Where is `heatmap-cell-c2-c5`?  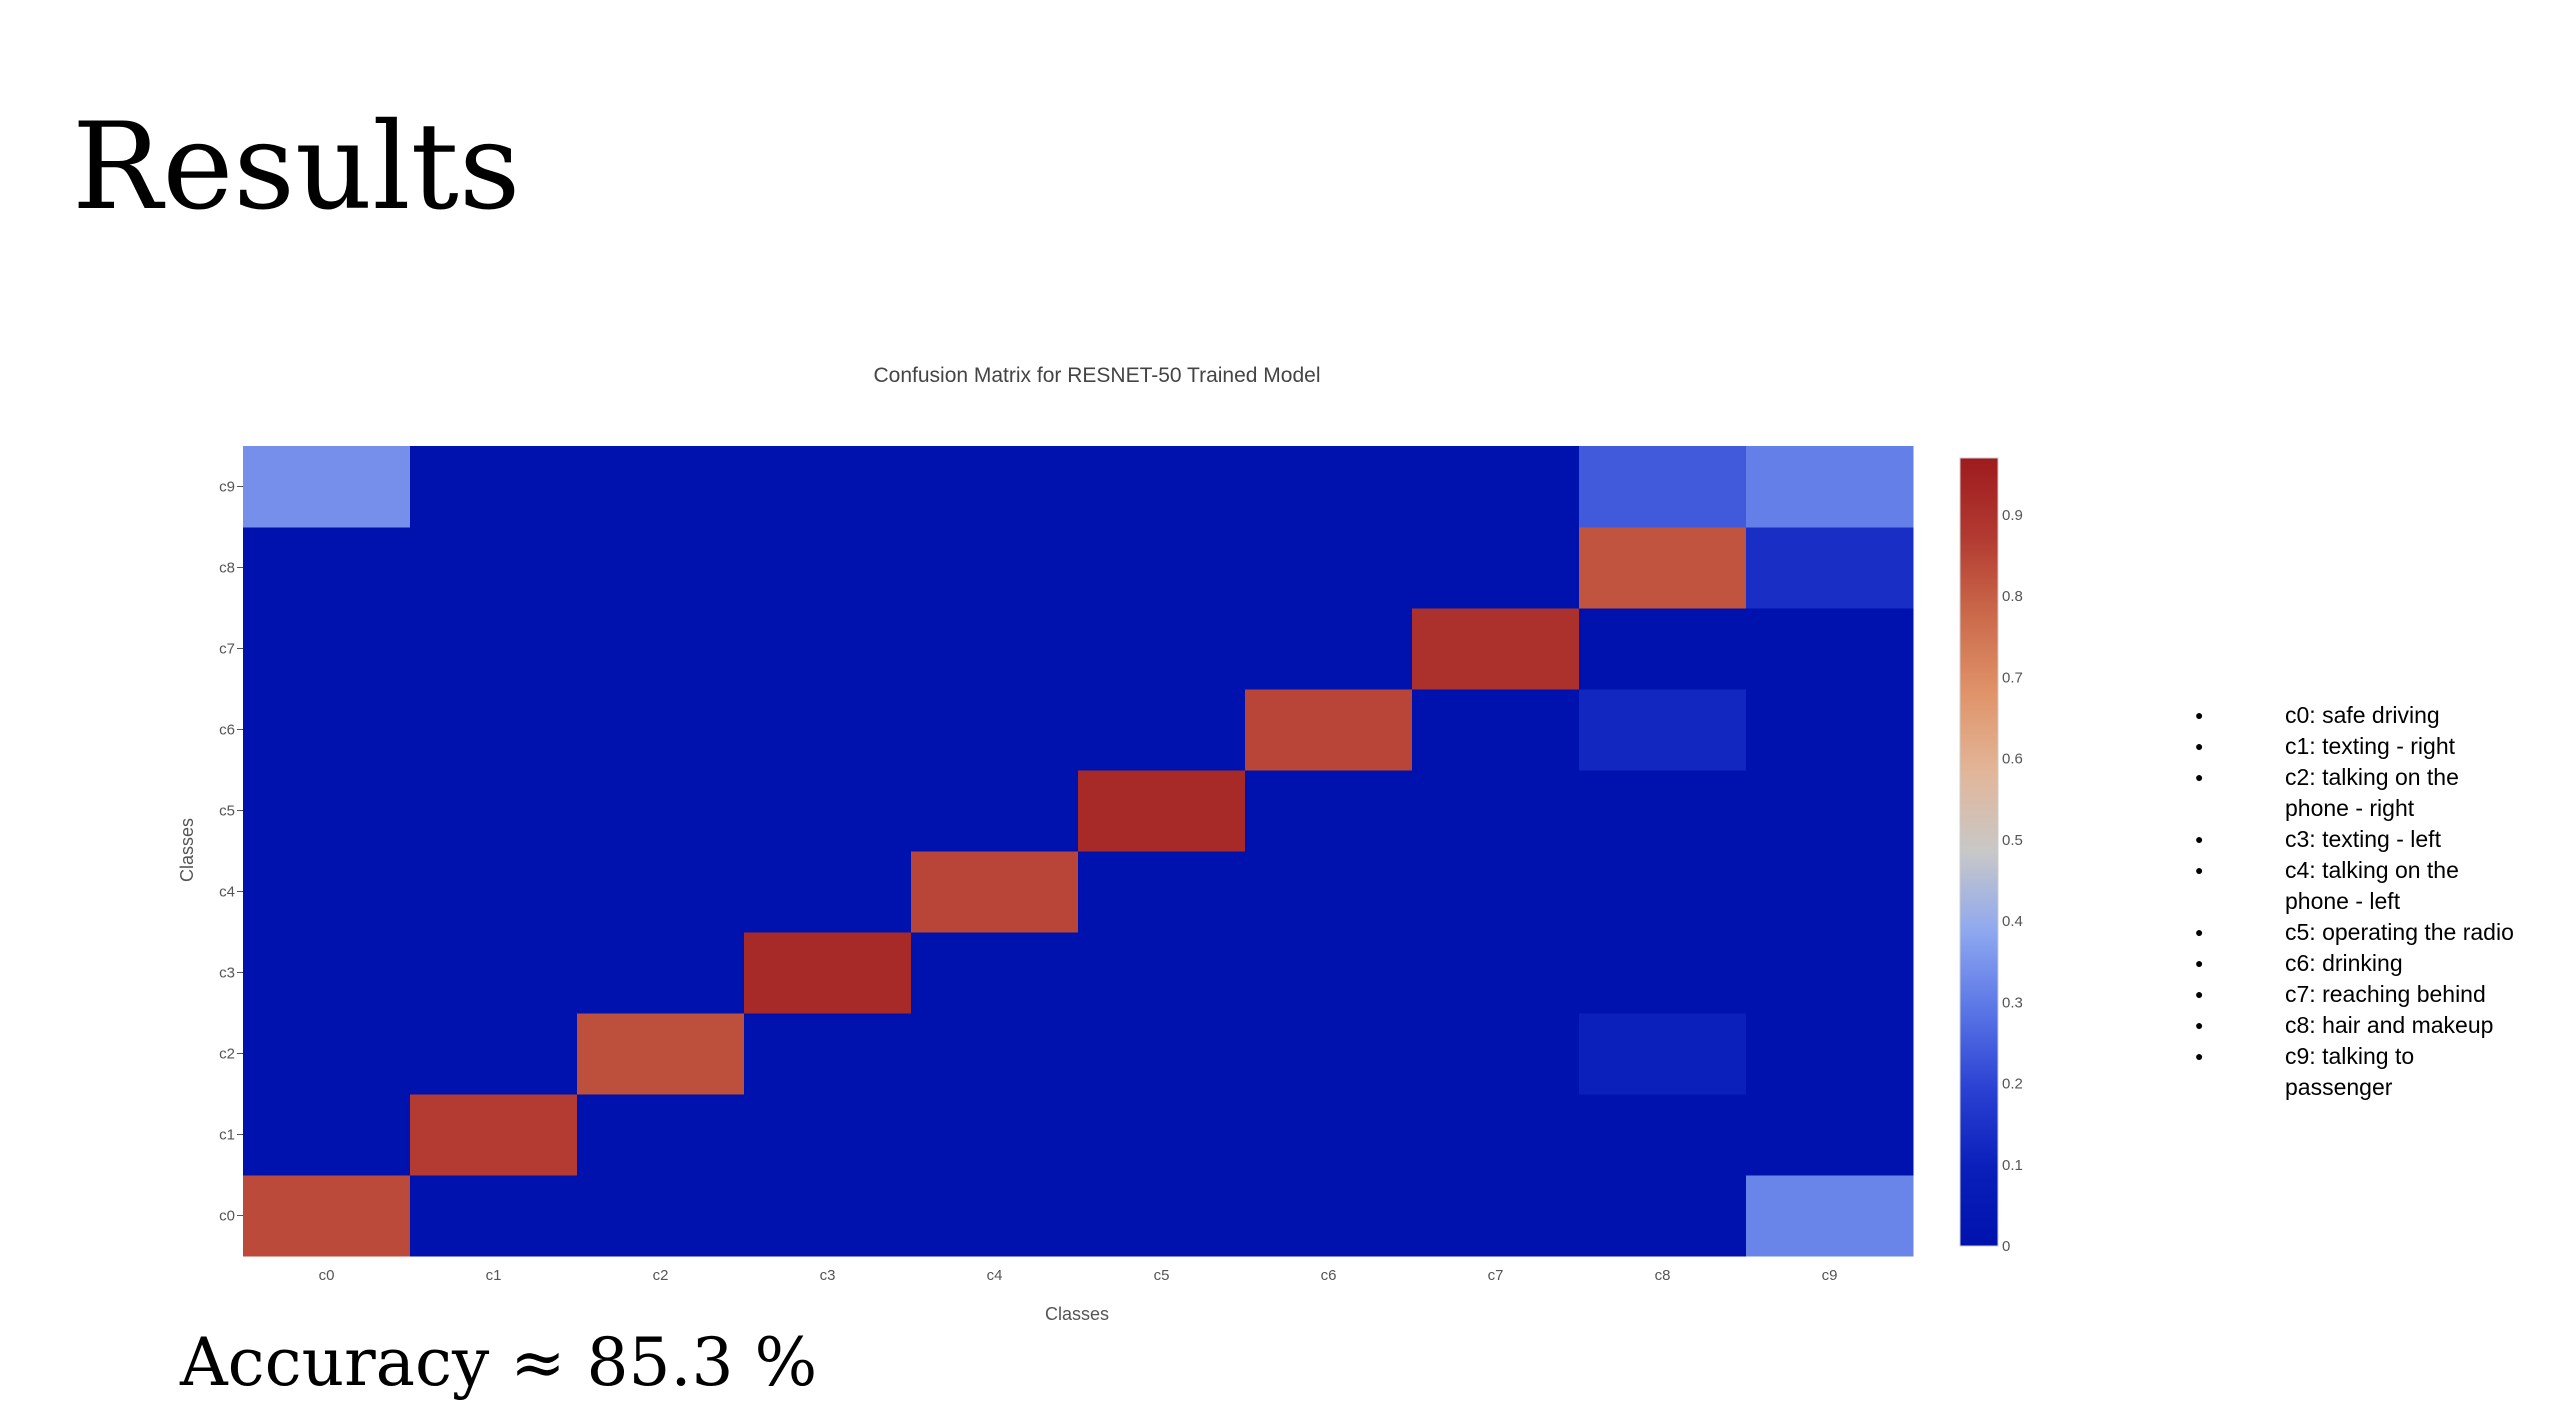
heatmap-cell-c2-c5 is located at coordinates (1162, 1054).